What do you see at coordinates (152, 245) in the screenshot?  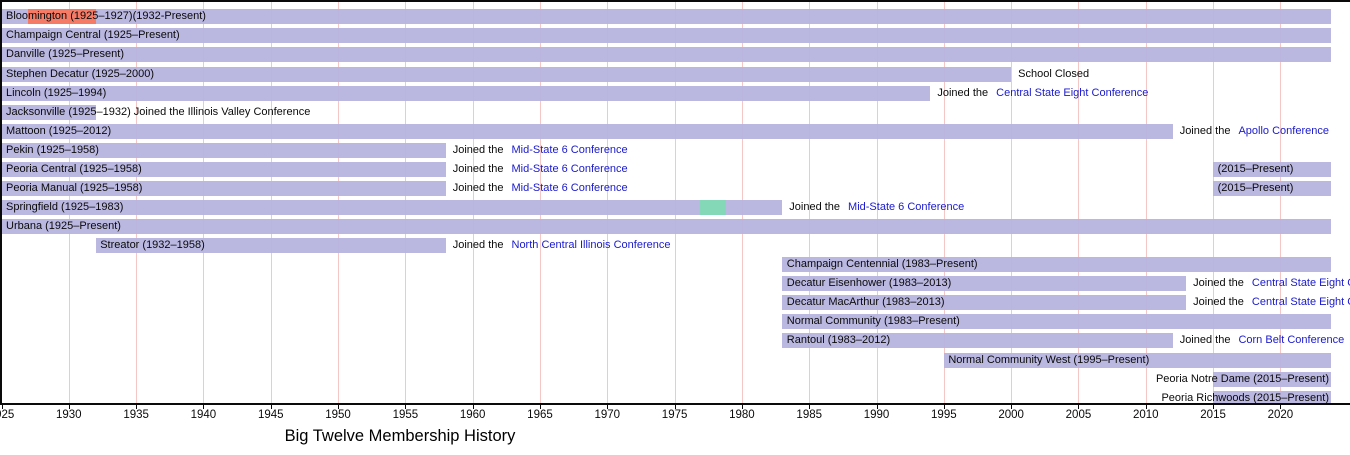 I see `bar-label: Streator (1932–1958)` at bounding box center [152, 245].